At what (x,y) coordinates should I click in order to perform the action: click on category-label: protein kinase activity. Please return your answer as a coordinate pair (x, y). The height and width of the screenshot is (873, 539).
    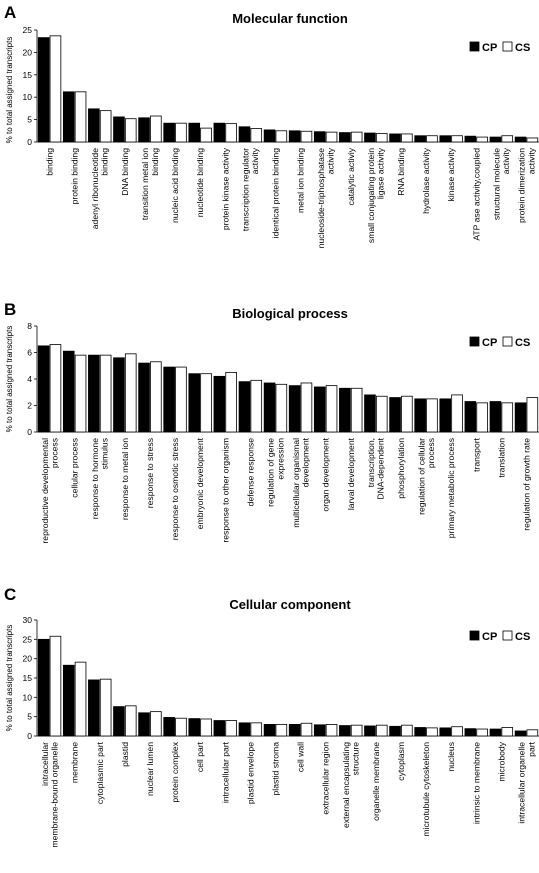
    Looking at the image, I should click on (225, 188).